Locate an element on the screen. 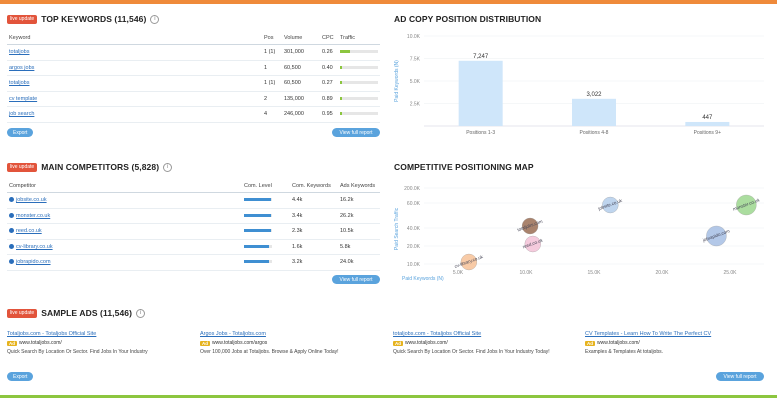 The image size is (777, 400). y-tick-label: 5.0K is located at coordinates (415, 82).